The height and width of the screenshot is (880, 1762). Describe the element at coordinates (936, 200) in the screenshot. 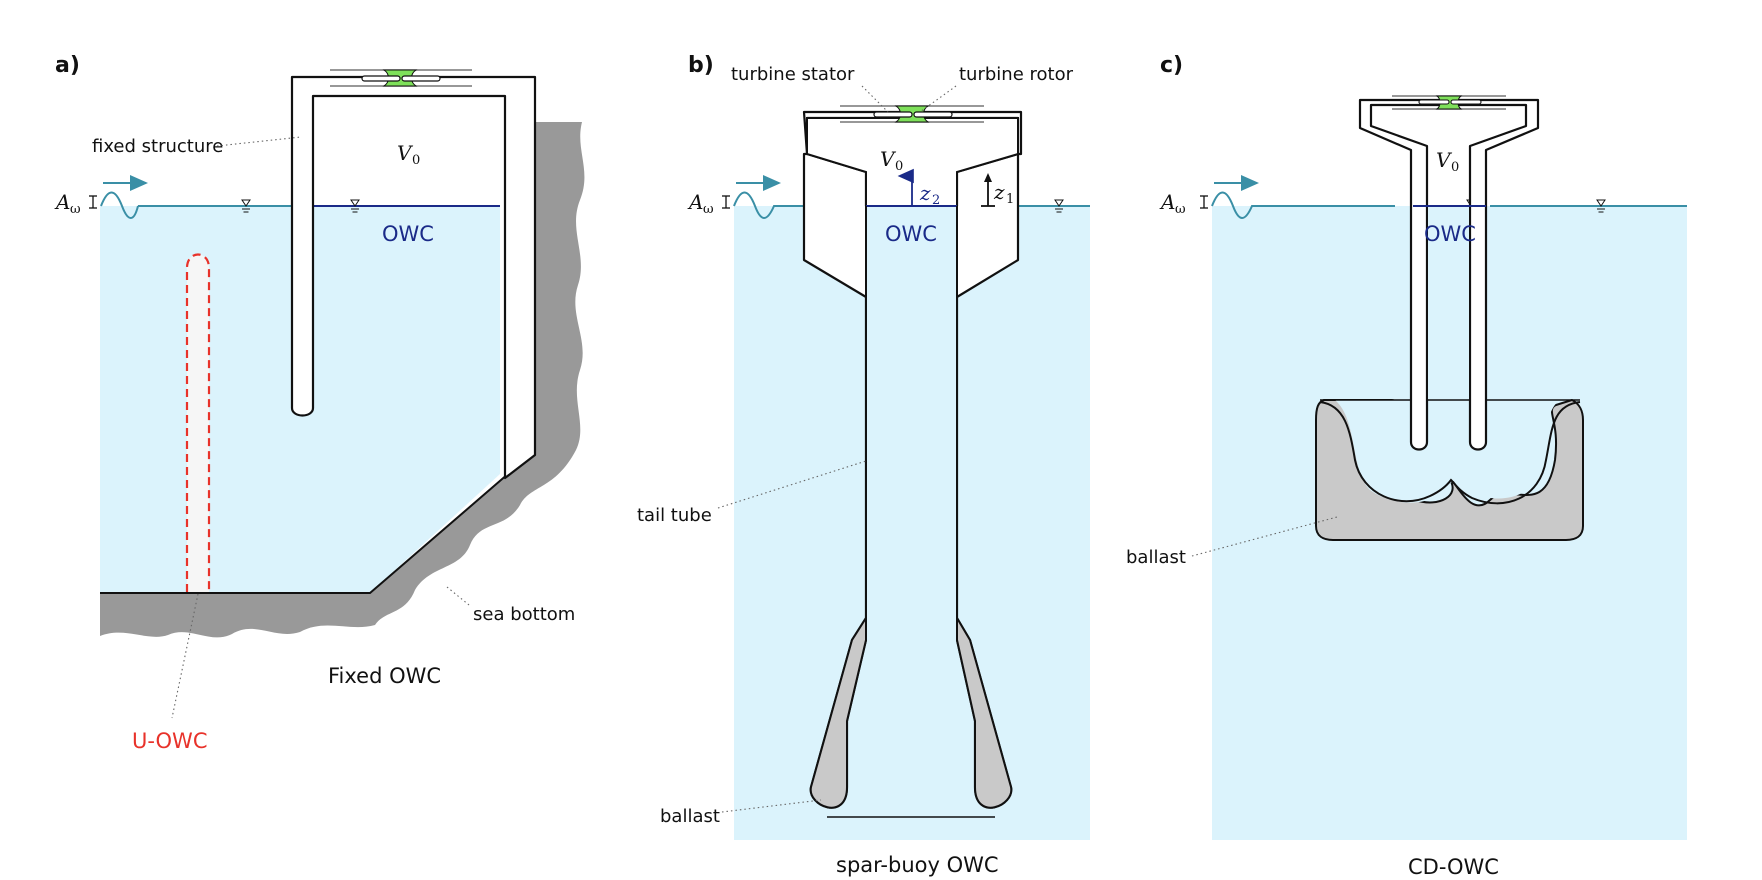

I see `panel-b-z2-sub: 2` at that location.